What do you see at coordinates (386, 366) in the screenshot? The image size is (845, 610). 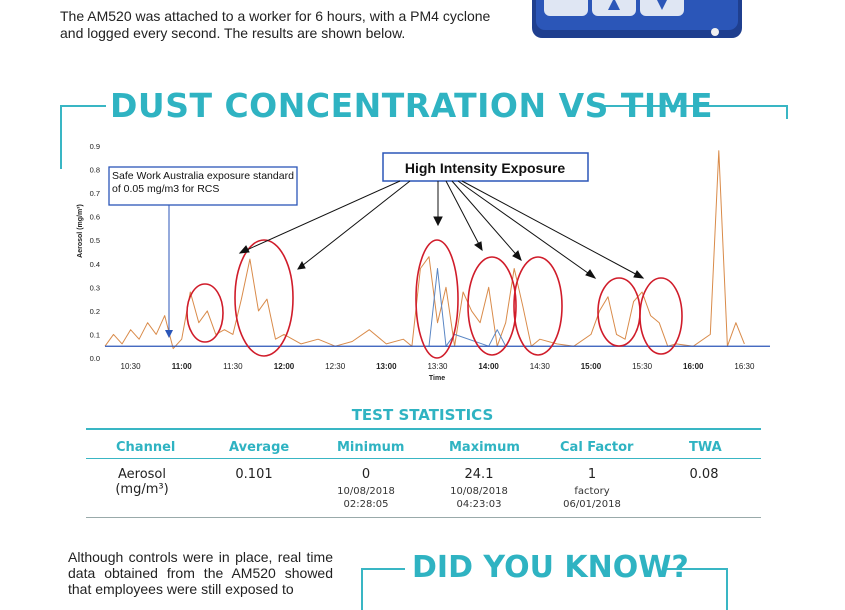 I see `x-tick-label: 13:00` at bounding box center [386, 366].